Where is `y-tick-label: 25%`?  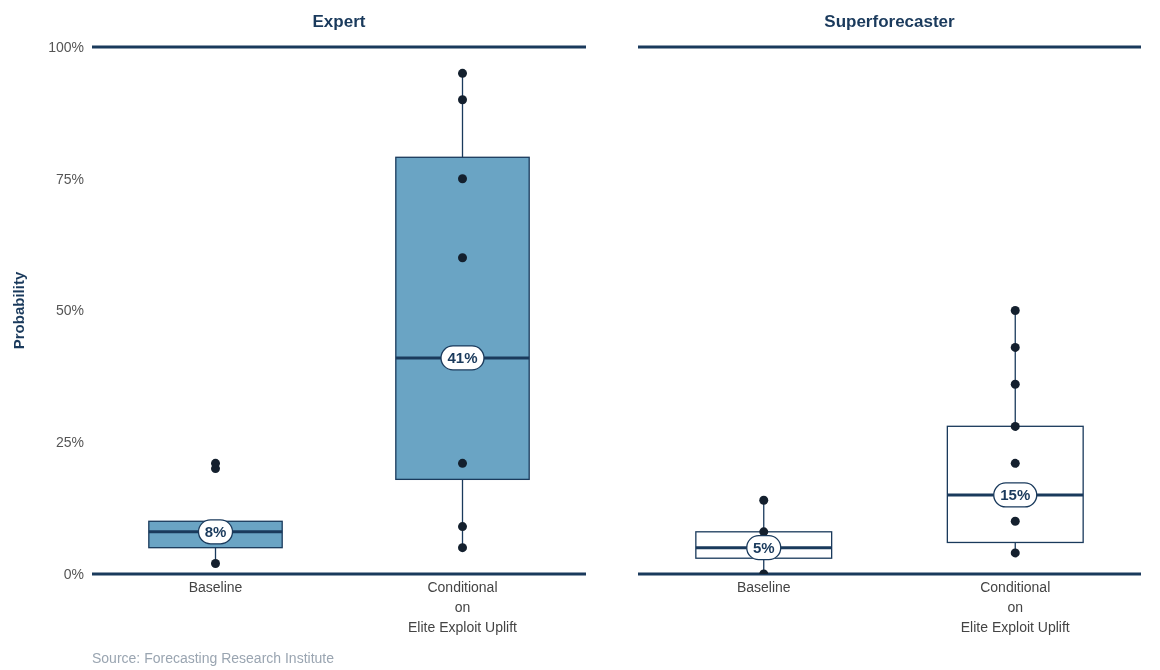 y-tick-label: 25% is located at coordinates (69, 442).